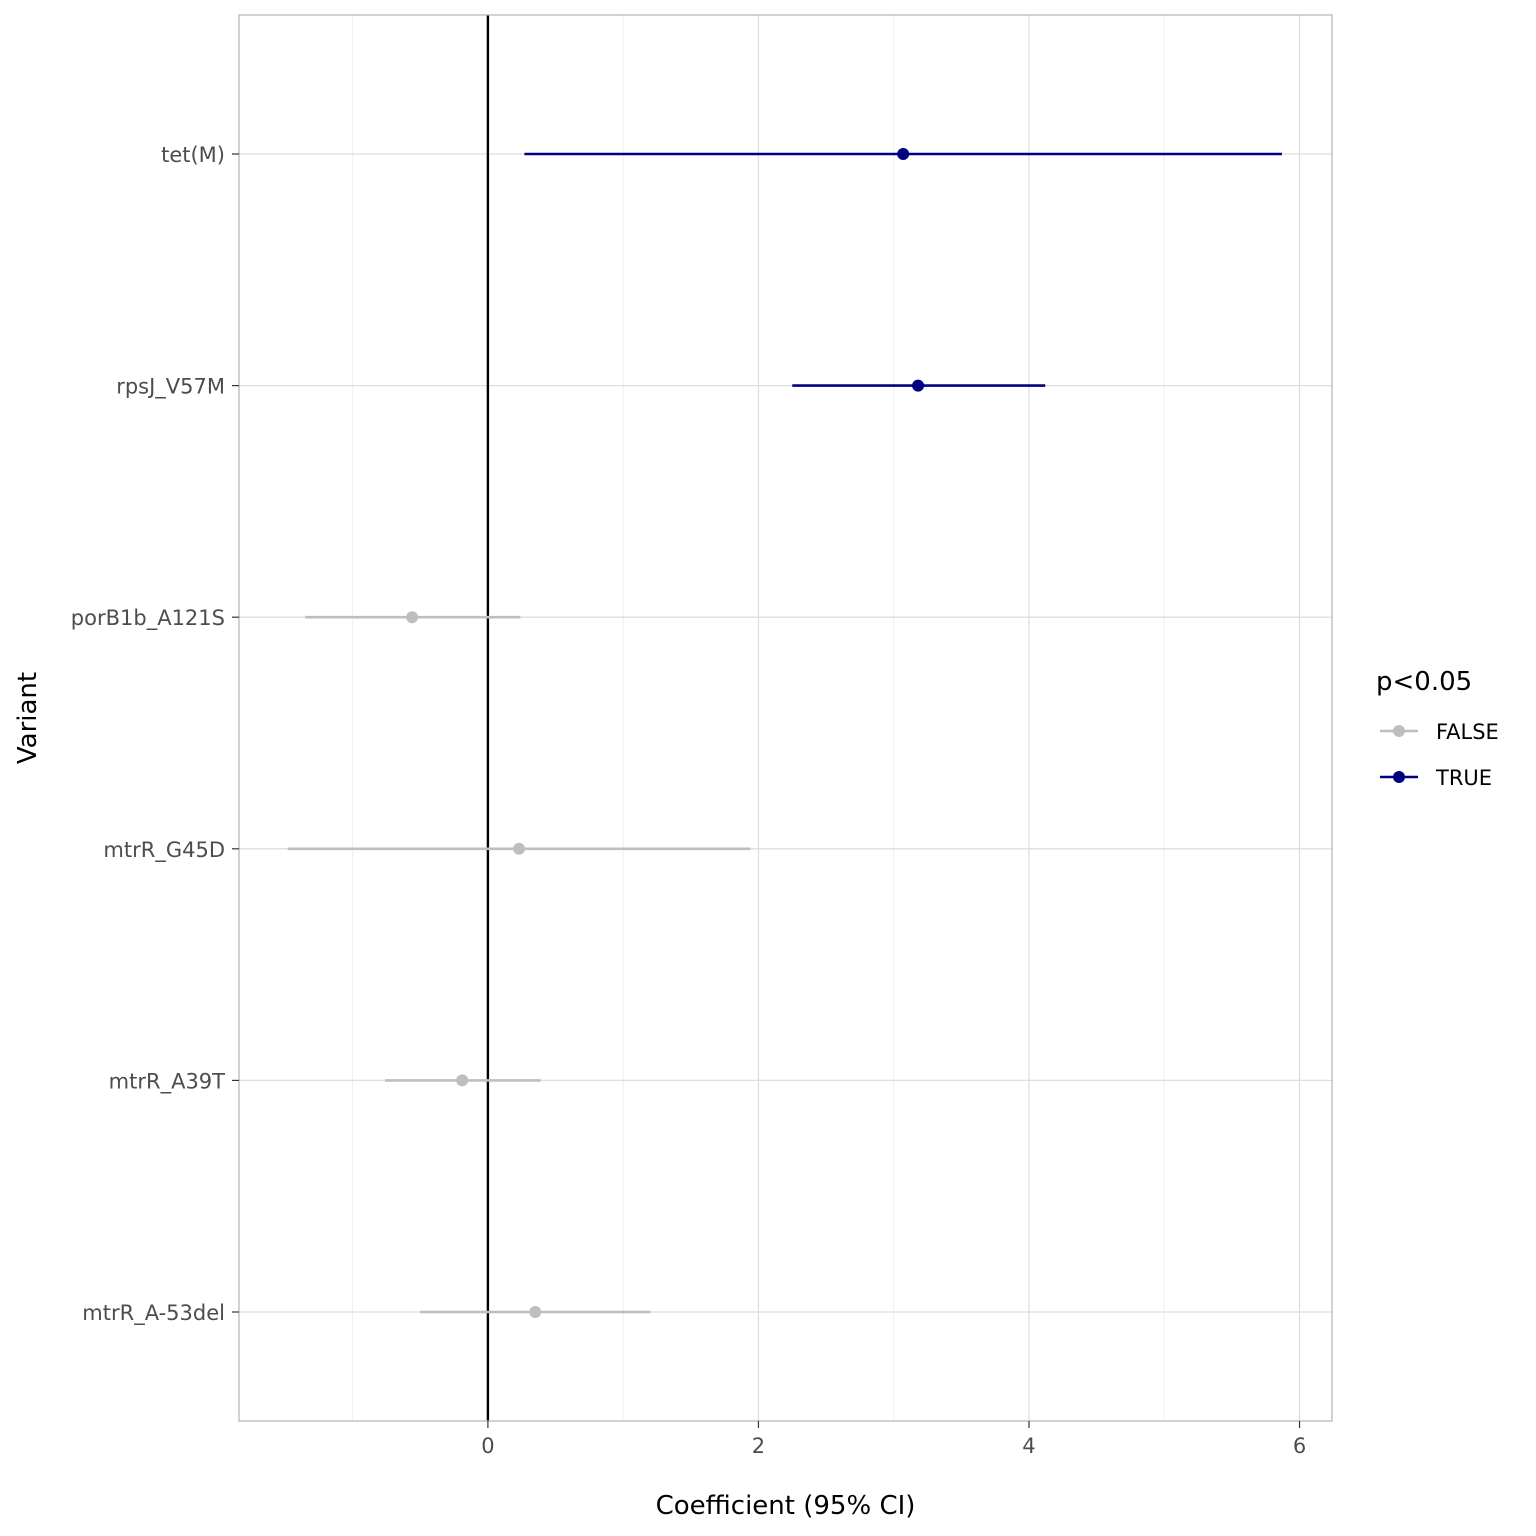  What do you see at coordinates (1467, 732) in the screenshot?
I see `legend-label: FALSE` at bounding box center [1467, 732].